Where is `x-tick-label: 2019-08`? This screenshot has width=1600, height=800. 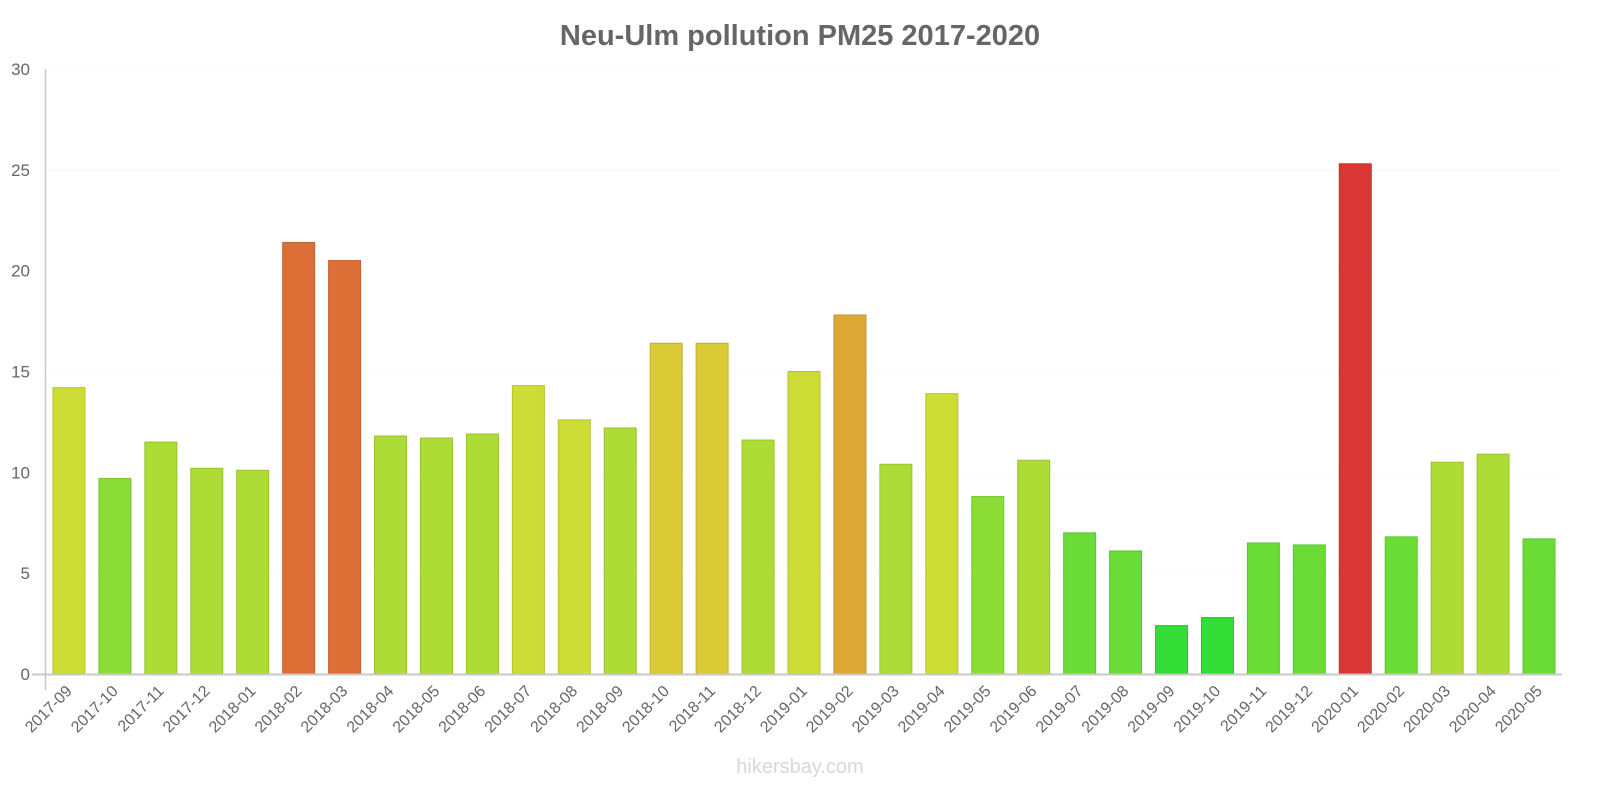
x-tick-label: 2019-08 is located at coordinates (1106, 710).